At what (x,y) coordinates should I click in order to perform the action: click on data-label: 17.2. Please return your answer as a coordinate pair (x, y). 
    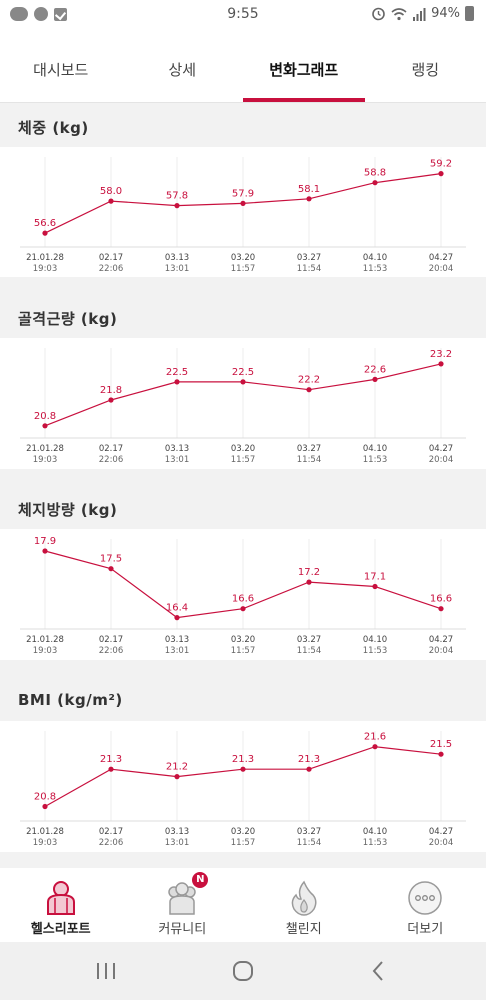
    Looking at the image, I should click on (309, 572).